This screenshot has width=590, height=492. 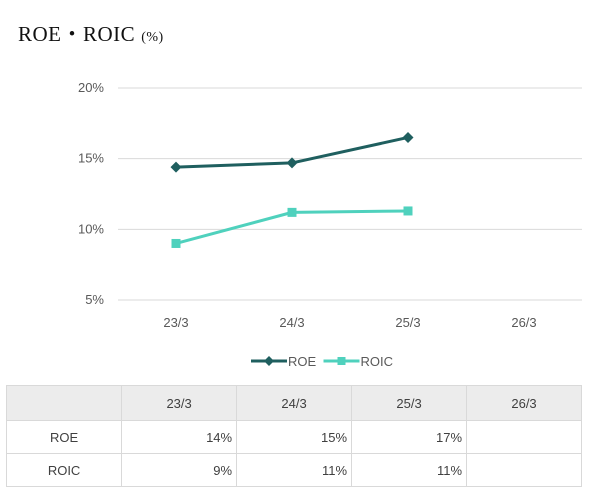 What do you see at coordinates (291, 322) in the screenshot?
I see `x-tick-label: 24/3` at bounding box center [291, 322].